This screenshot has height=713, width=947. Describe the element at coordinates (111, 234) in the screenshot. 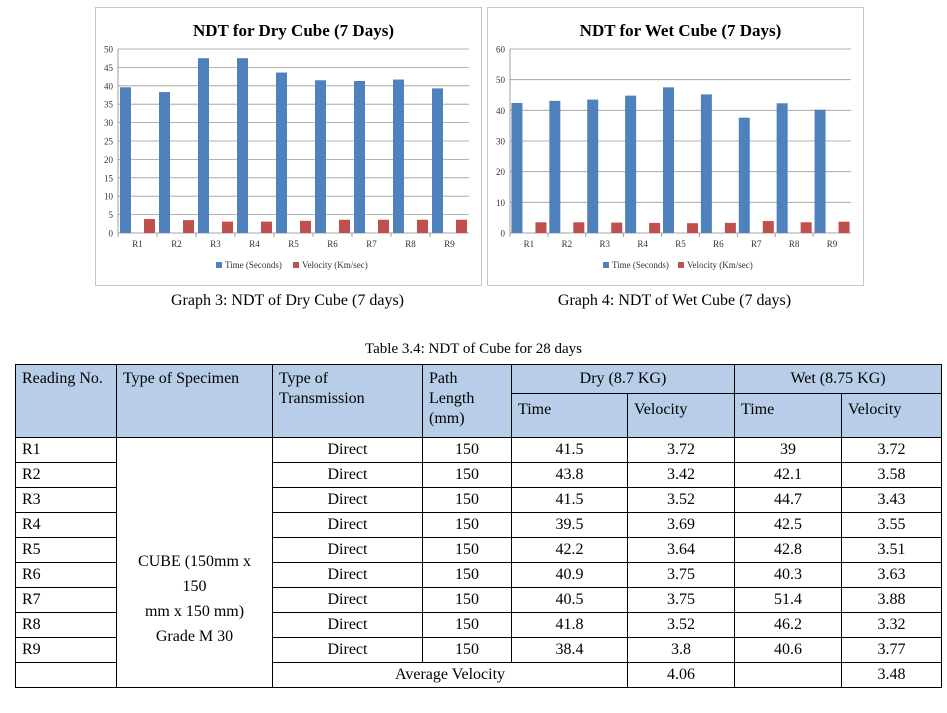

I see `y-tick-label: 0` at that location.